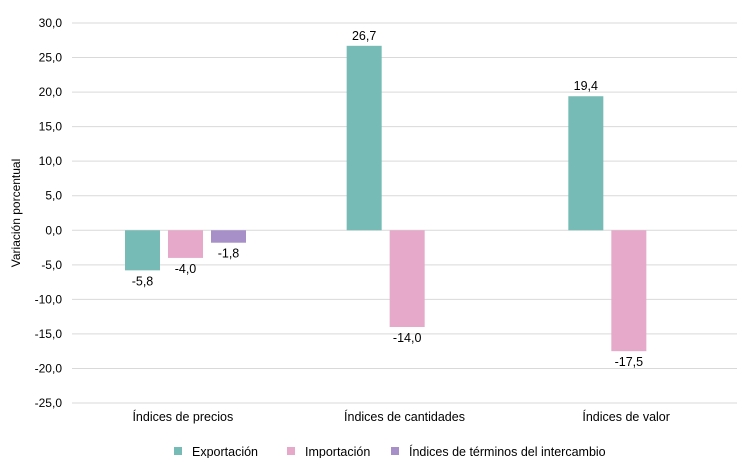 Image resolution: width=740 pixels, height=458 pixels. What do you see at coordinates (229, 254) in the screenshot?
I see `data-label: -1,8` at bounding box center [229, 254].